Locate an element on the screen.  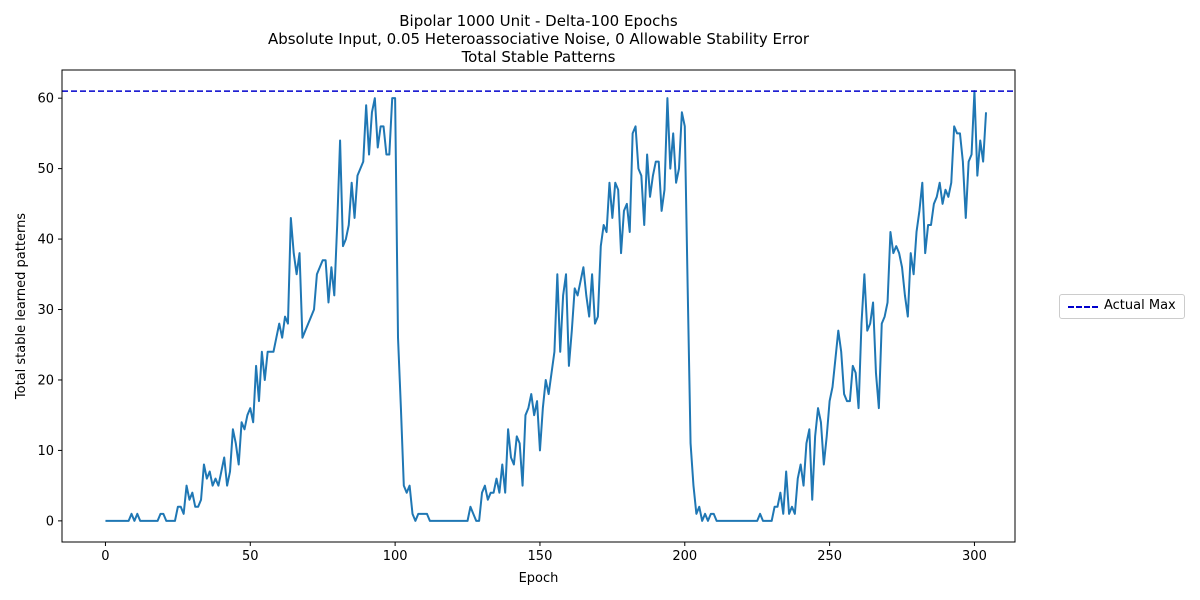
x-tick-label: 250 is located at coordinates (829, 556).